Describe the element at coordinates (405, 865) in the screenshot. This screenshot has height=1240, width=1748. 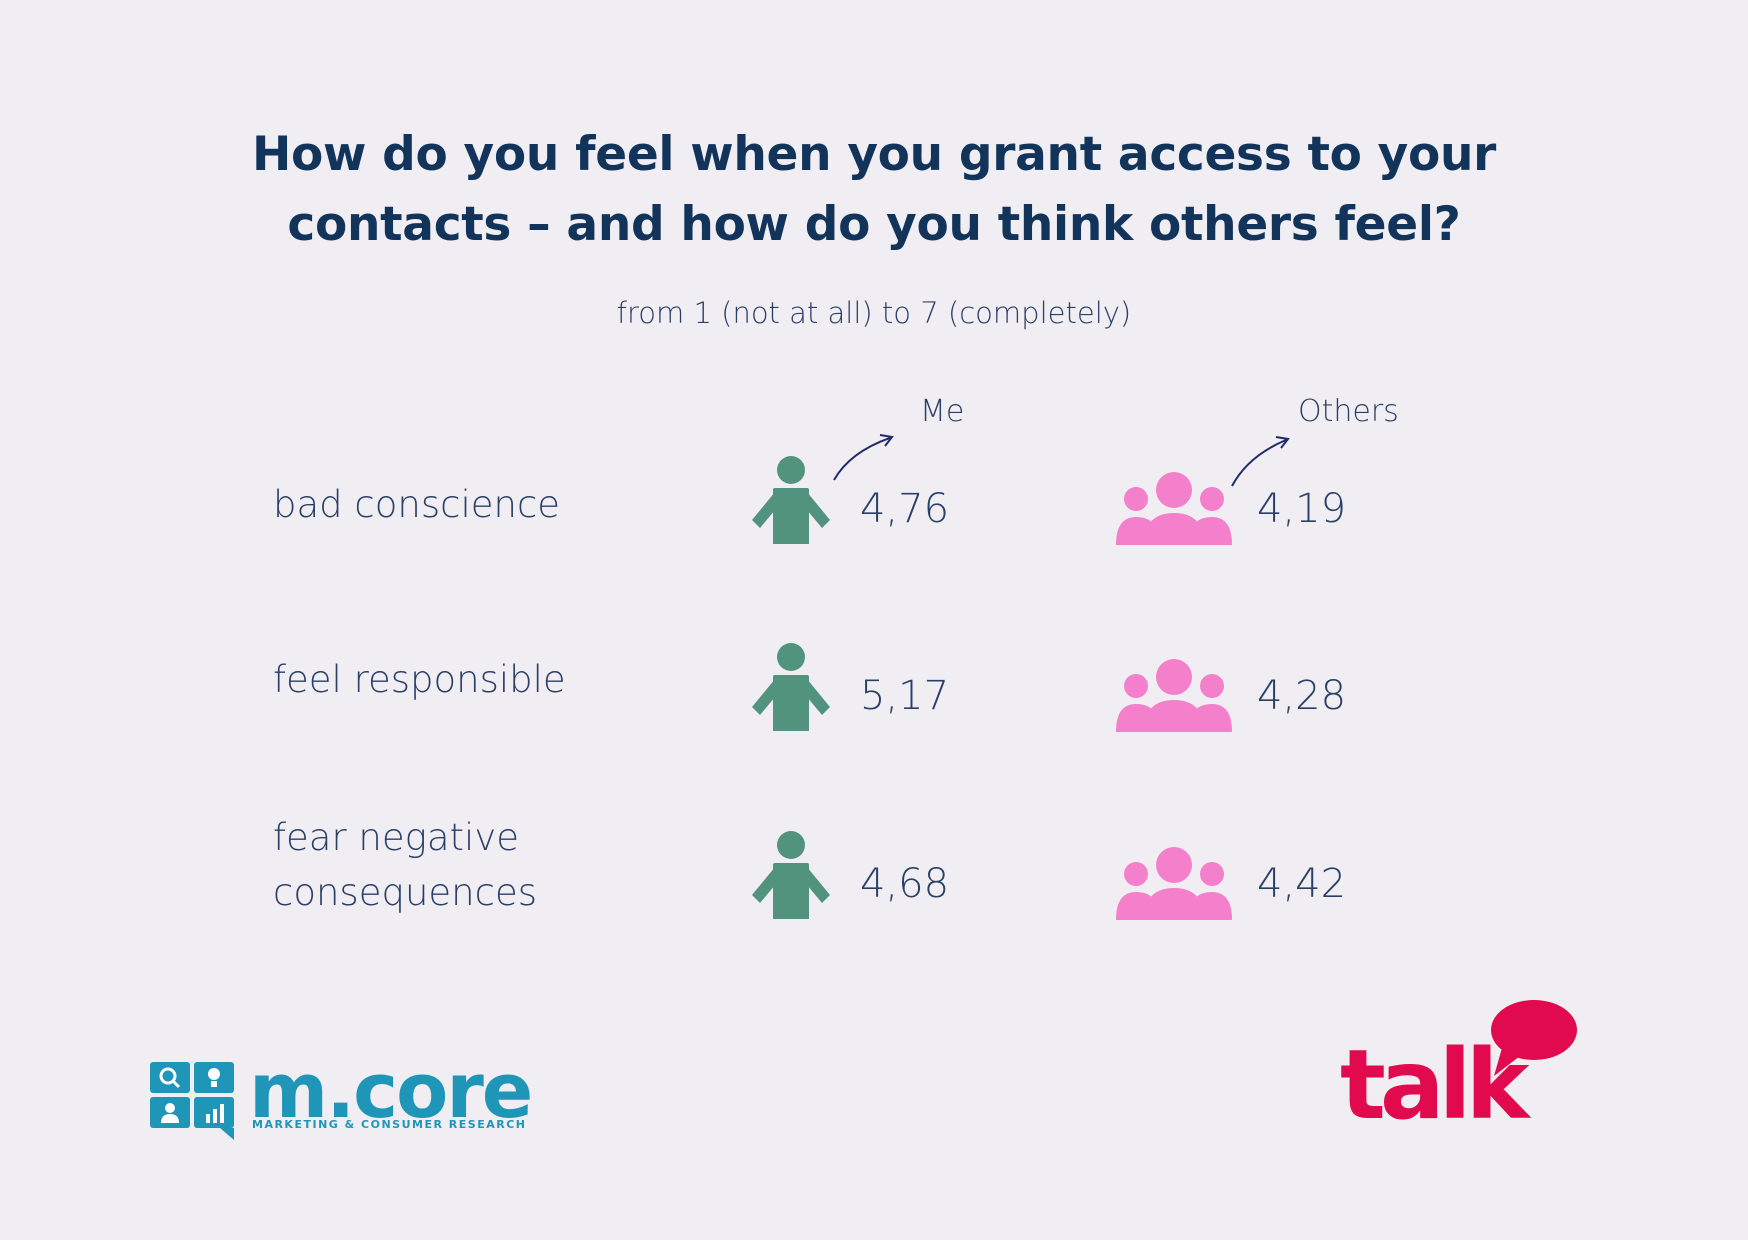
I see `row-label-fear-negative-consequences: fear negative consequences` at that location.